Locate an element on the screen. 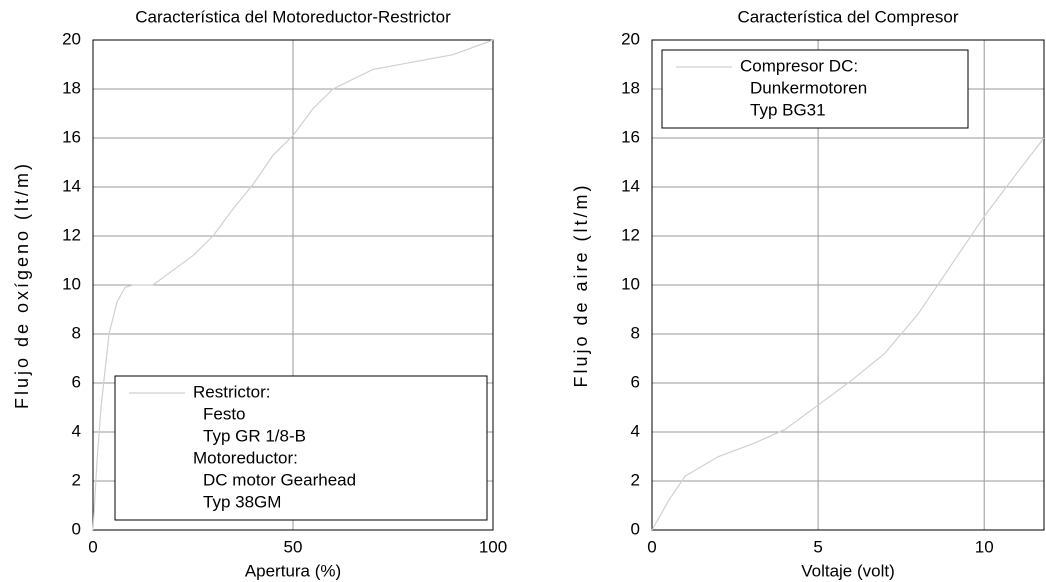 This screenshot has height=582, width=1046. y-axis-label: Flujo de aire (lt/m) is located at coordinates (581, 284).